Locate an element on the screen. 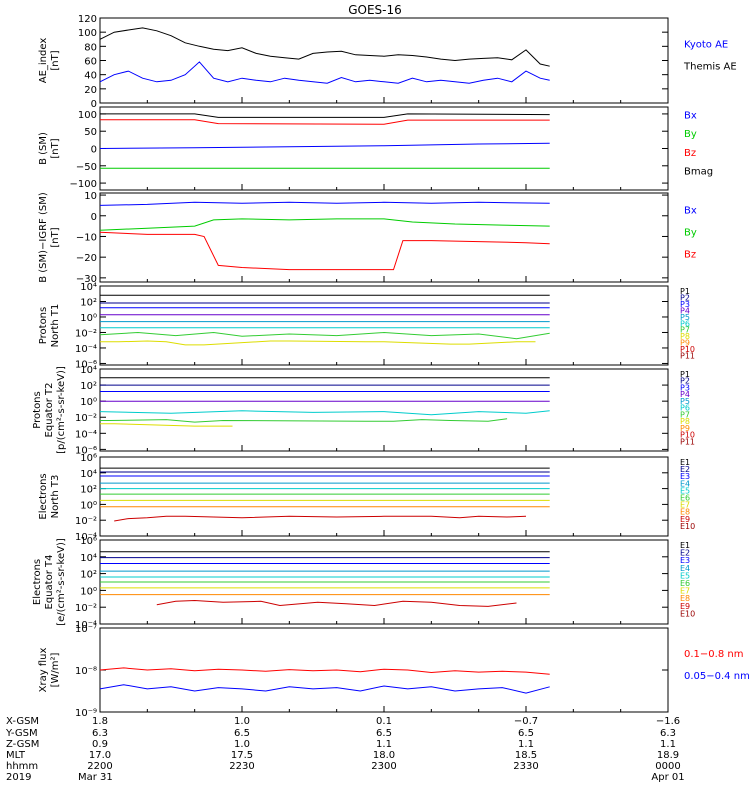  xaxis-tick-value: 0.1 is located at coordinates (384, 721).